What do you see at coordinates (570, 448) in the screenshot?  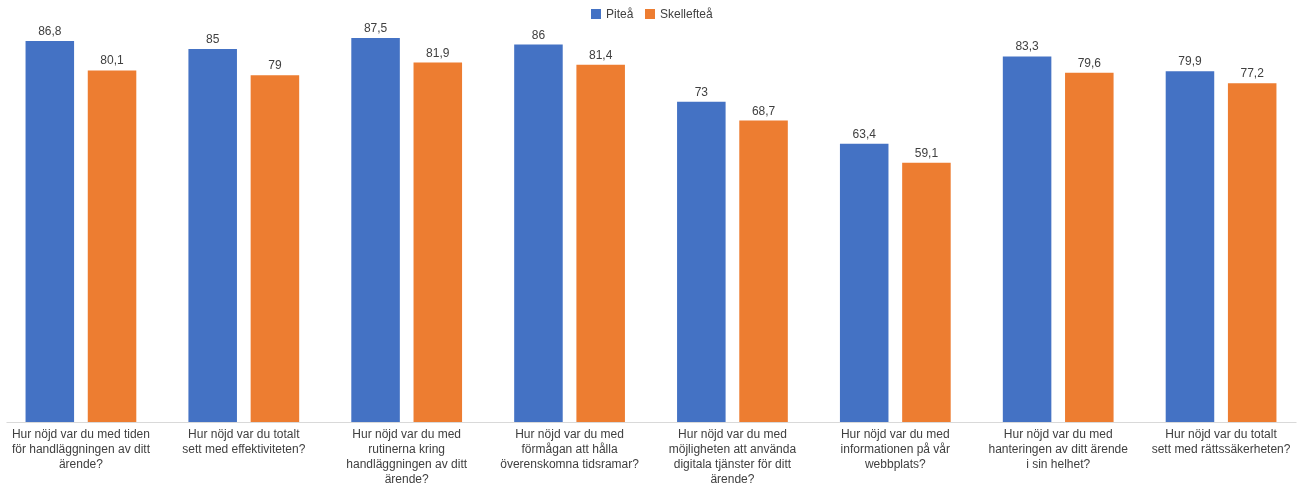 I see `x-tick-label: Hur nöjd var du med förmågan att hålla överenskomna tidsramar?` at bounding box center [570, 448].